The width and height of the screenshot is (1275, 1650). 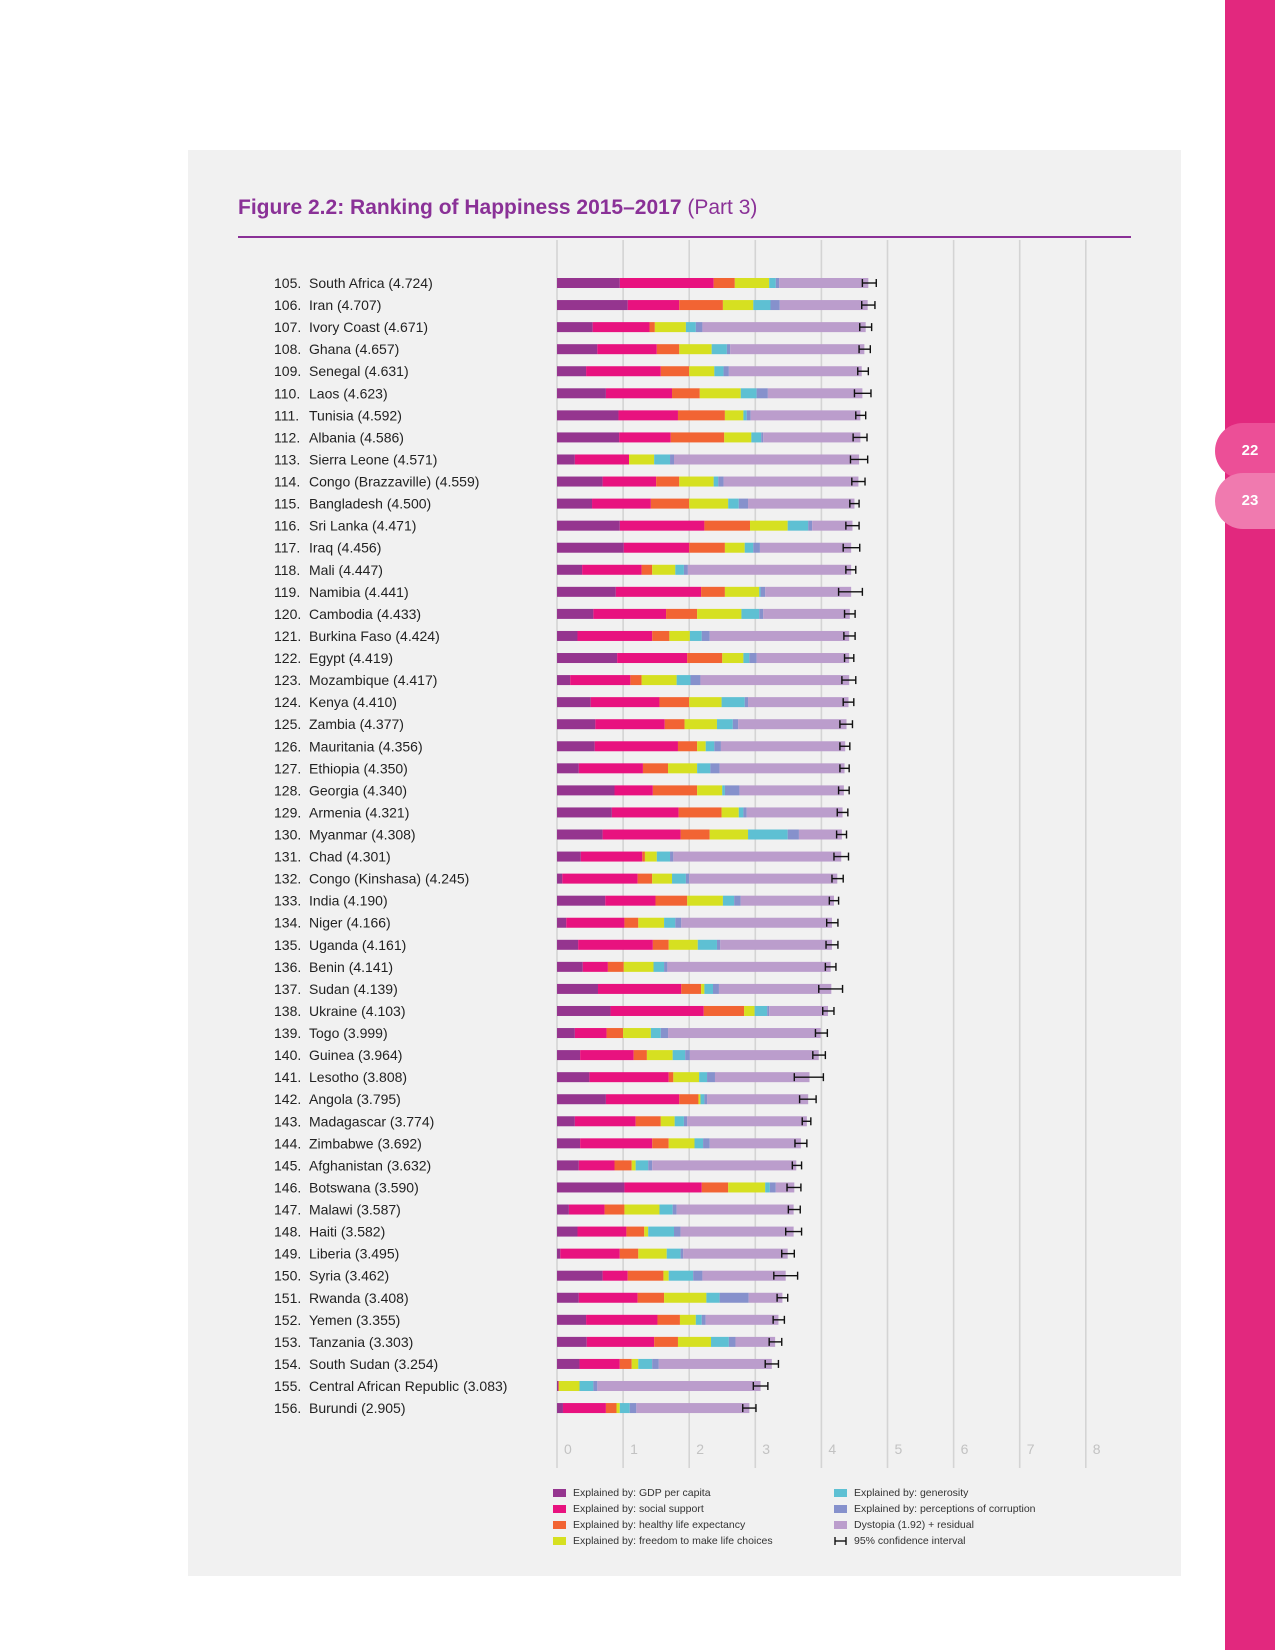 What do you see at coordinates (287, 636) in the screenshot?
I see `row-rank: 121.` at bounding box center [287, 636].